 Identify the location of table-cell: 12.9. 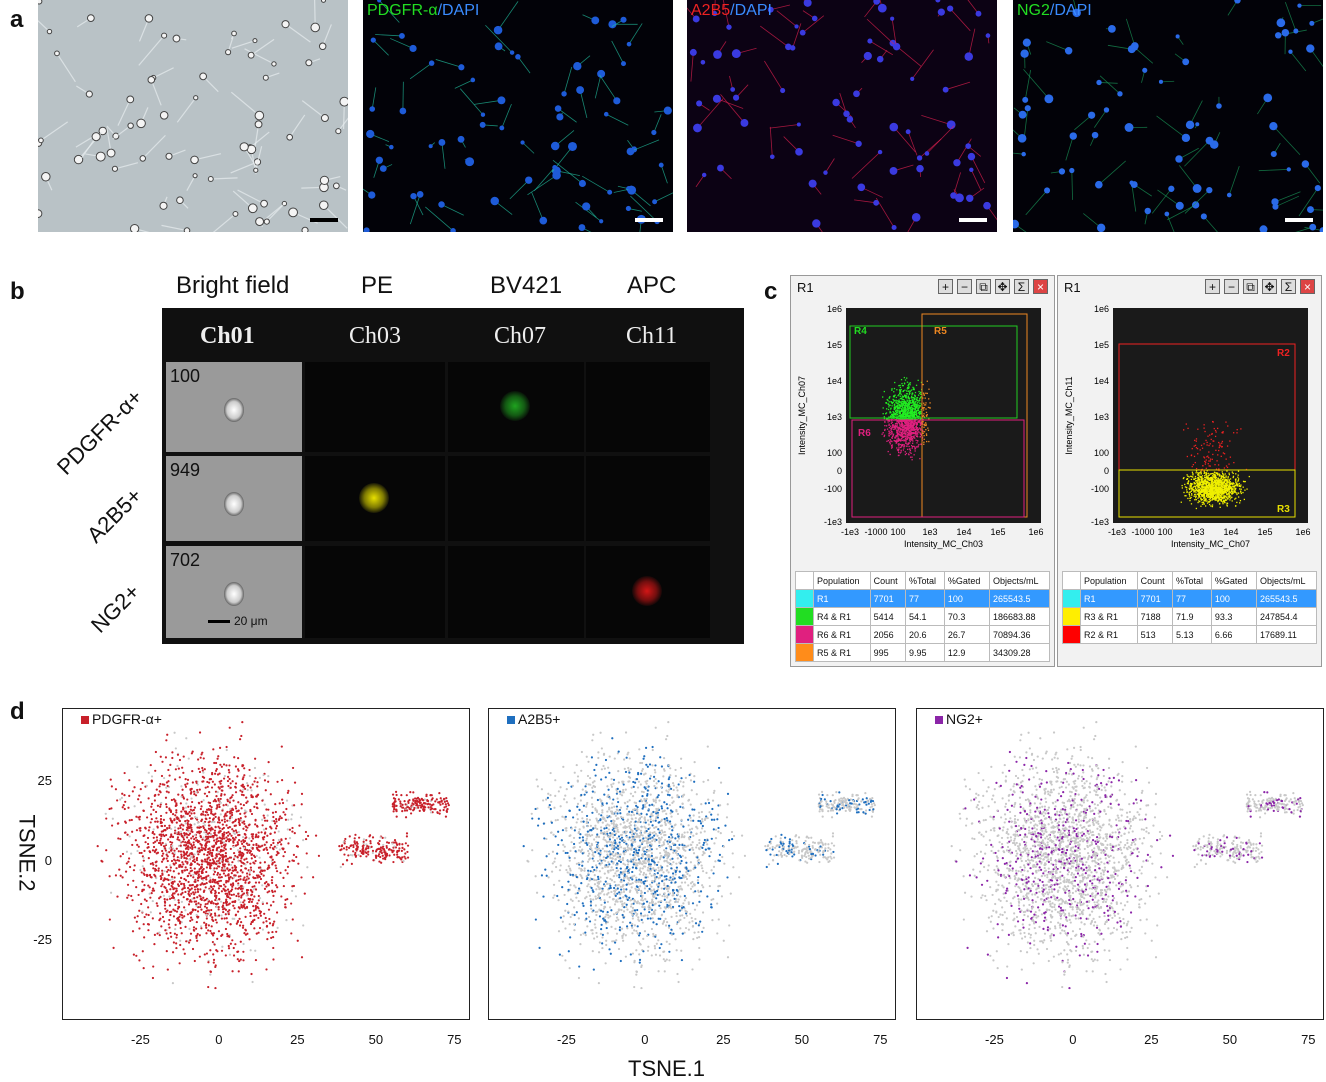
(966, 653).